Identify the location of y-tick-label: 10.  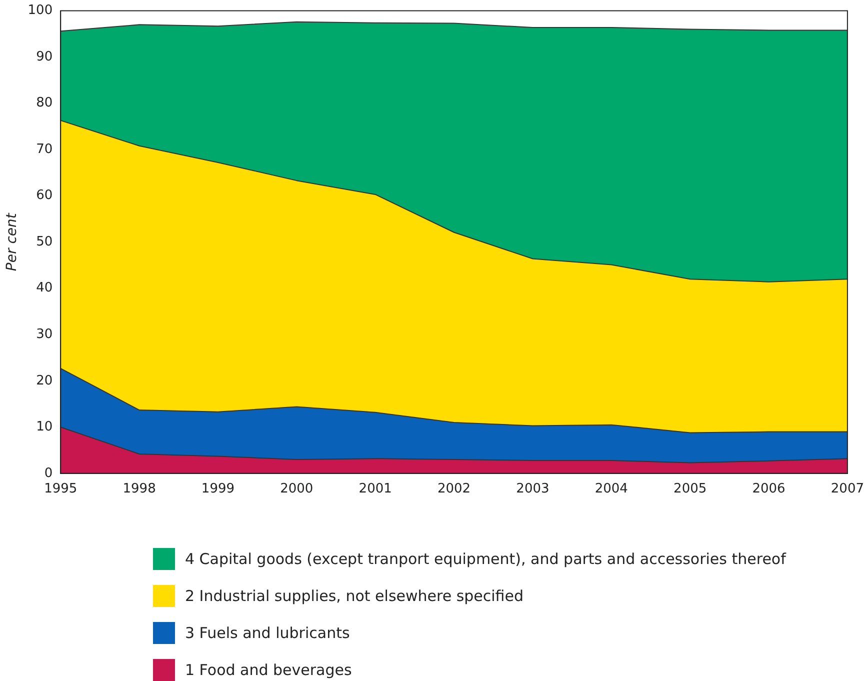
(44, 427).